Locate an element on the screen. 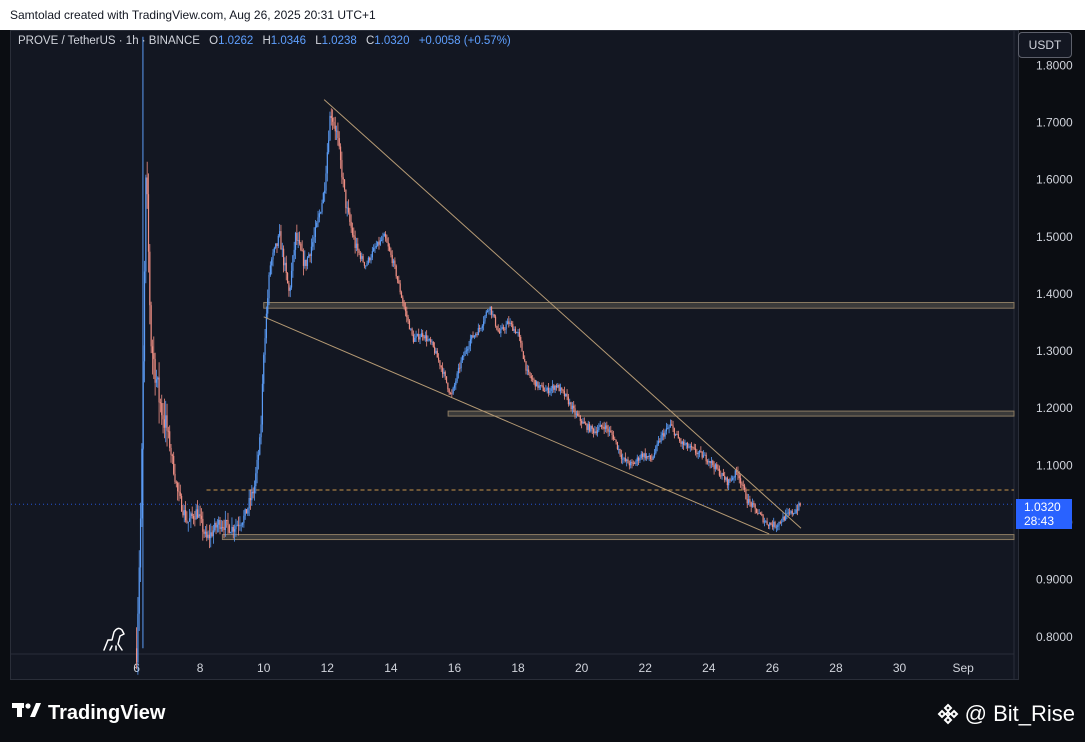 This screenshot has width=1085, height=742. tradingview-brand: TradingView is located at coordinates (88, 713).